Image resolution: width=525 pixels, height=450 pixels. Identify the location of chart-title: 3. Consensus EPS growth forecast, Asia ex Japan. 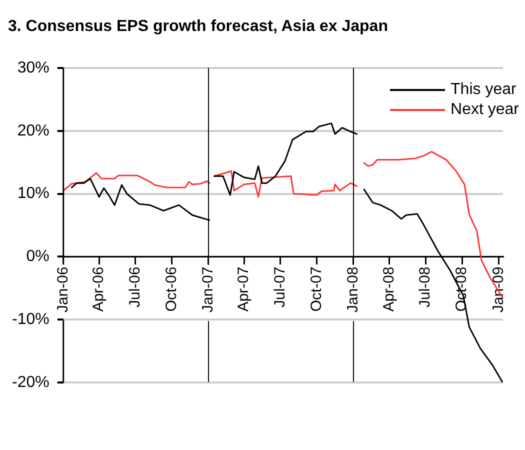
(198, 27).